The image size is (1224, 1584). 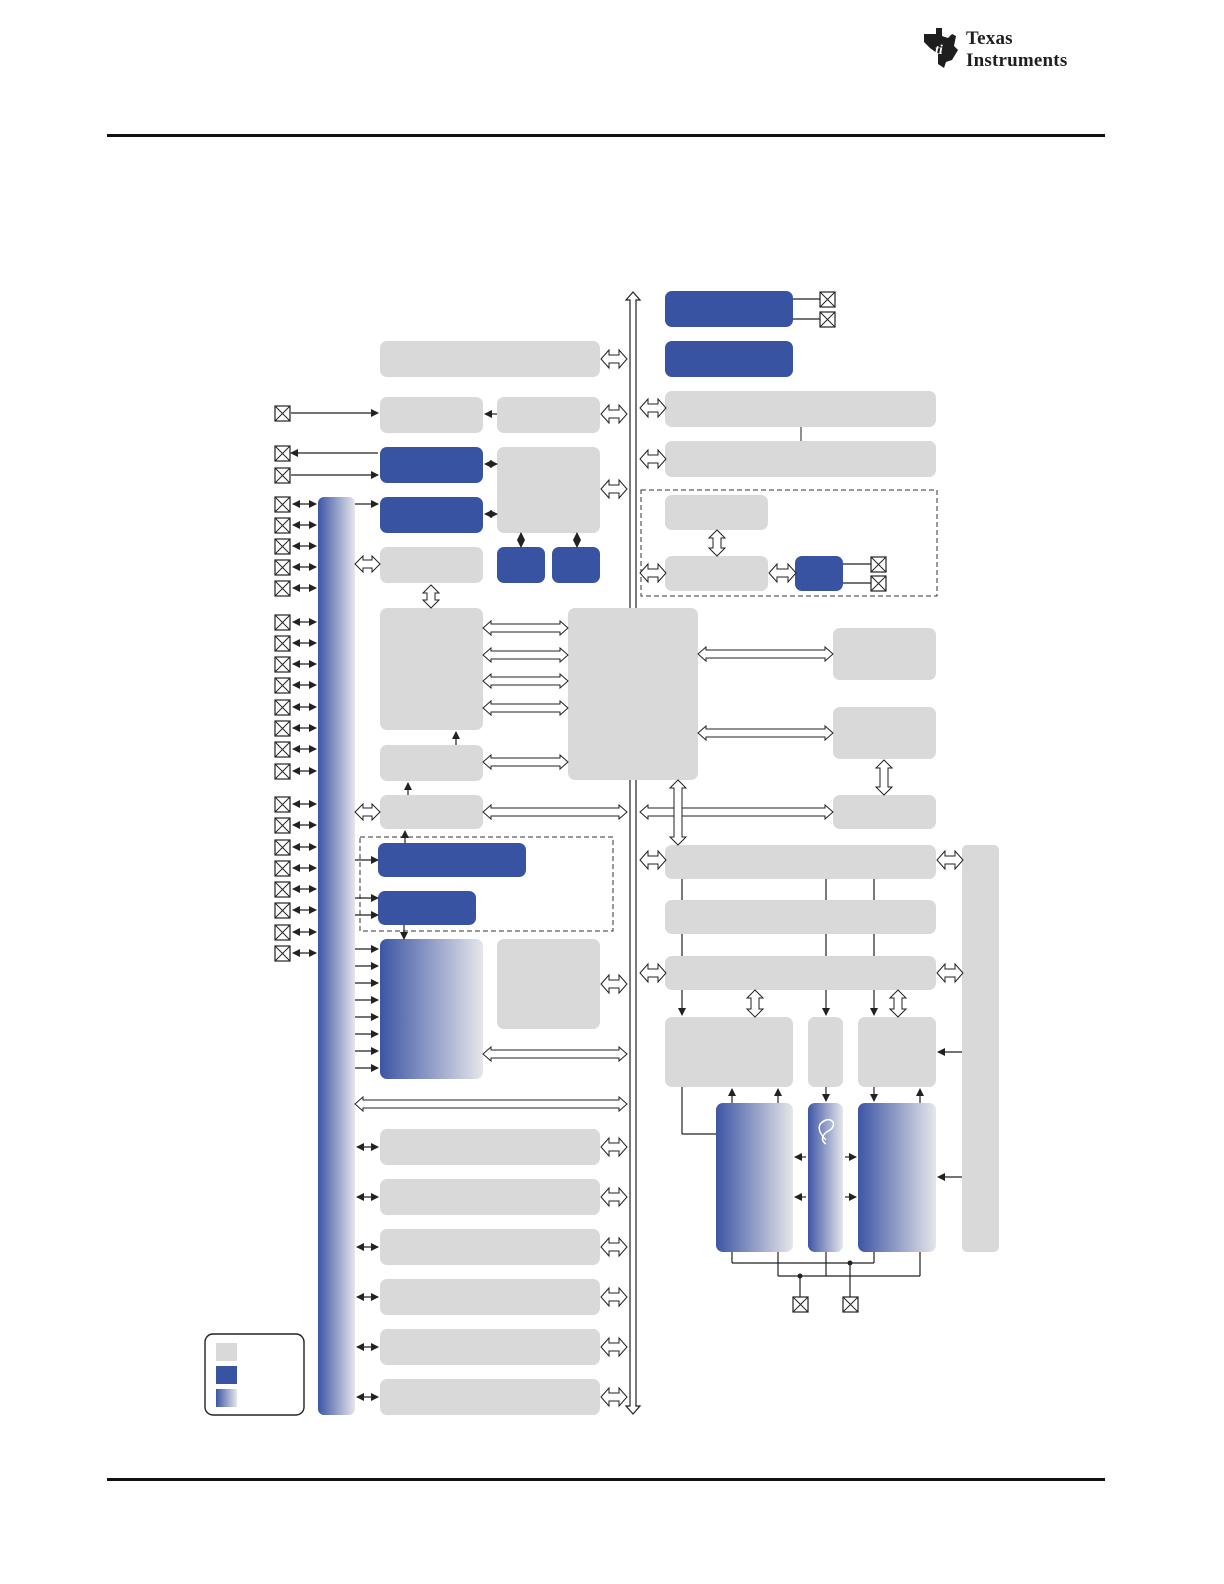 What do you see at coordinates (521, 565) in the screenshot?
I see `timer-block-a` at bounding box center [521, 565].